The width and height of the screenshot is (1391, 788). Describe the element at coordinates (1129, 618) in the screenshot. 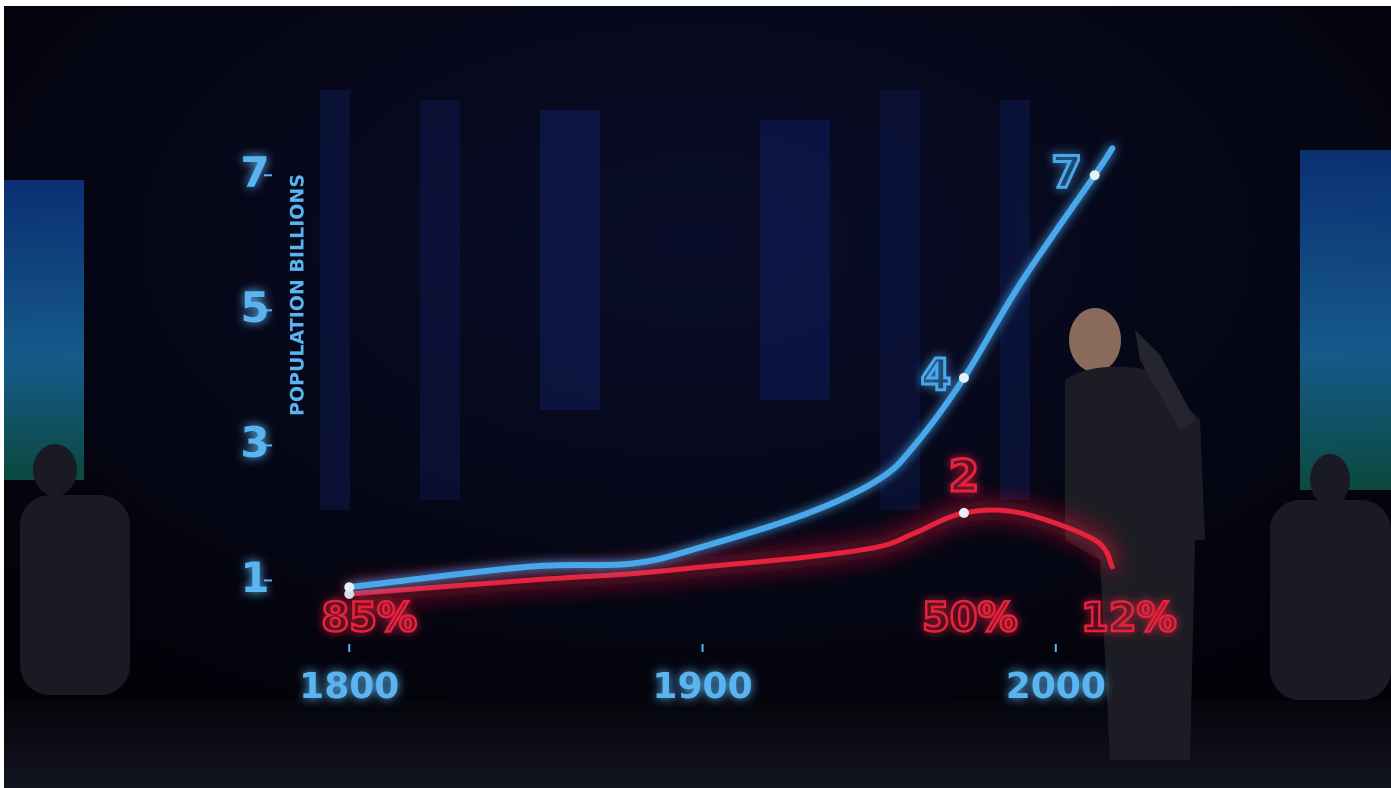

I see `share-label: 12%` at that location.